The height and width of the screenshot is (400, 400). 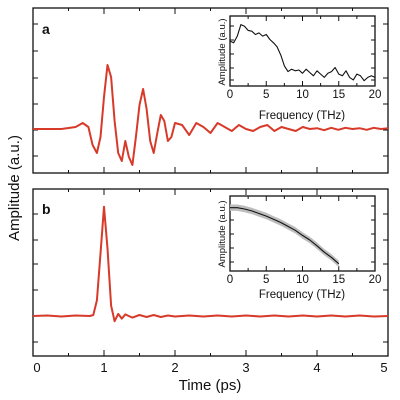 I want to click on panel-b-inset-uncertainty-band, so click(x=284, y=236).